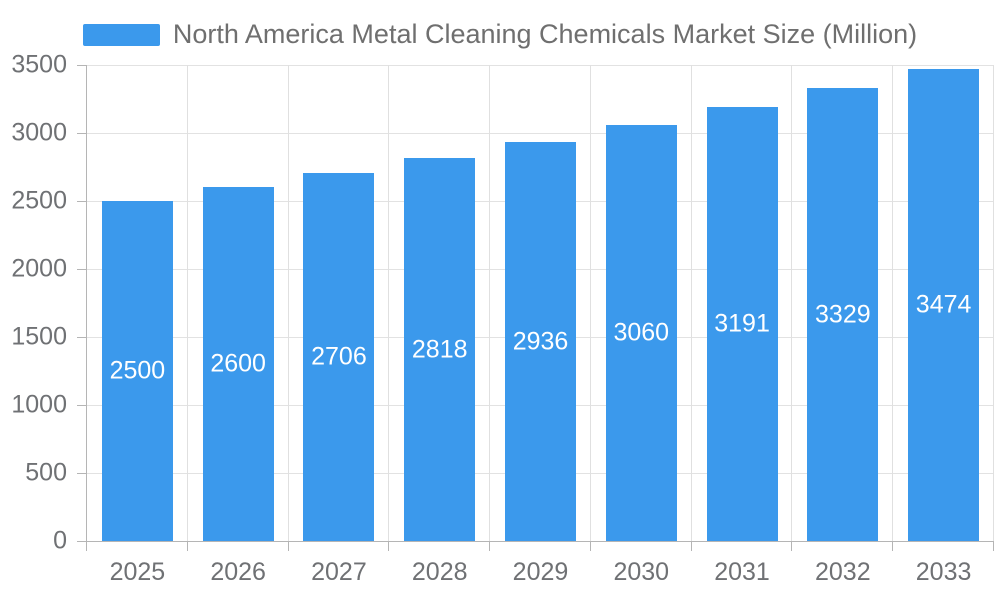 Image resolution: width=1000 pixels, height=600 pixels. I want to click on y-axis-label: 1000, so click(39, 404).